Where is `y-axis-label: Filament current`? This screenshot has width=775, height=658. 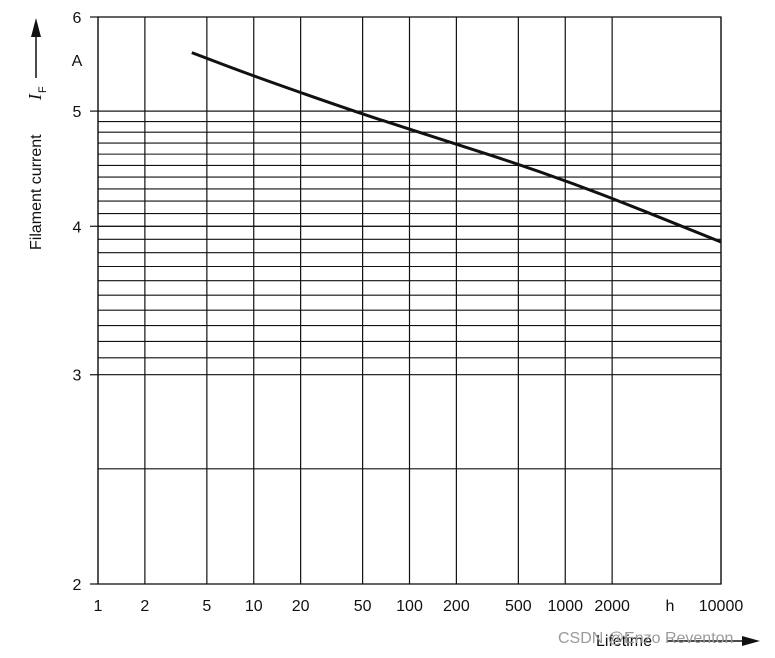 y-axis-label: Filament current is located at coordinates (36, 192).